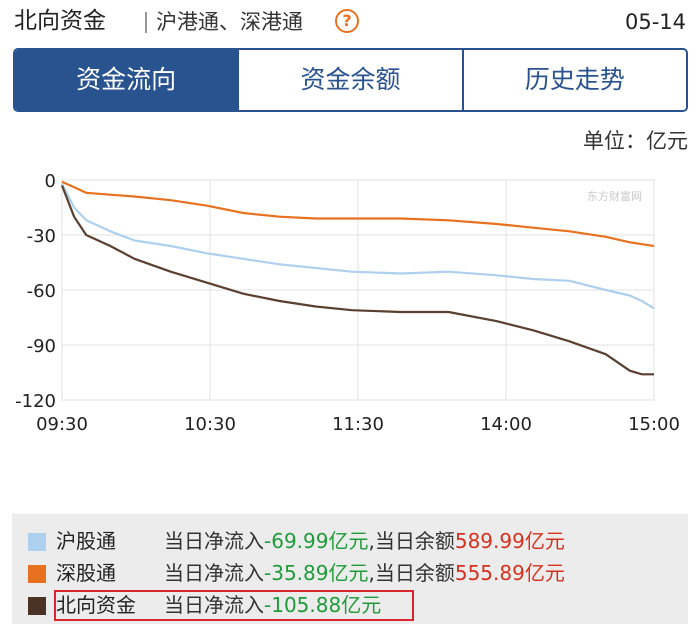 The width and height of the screenshot is (700, 631). I want to click on inflow-value: -69.99亿元, so click(316, 541).